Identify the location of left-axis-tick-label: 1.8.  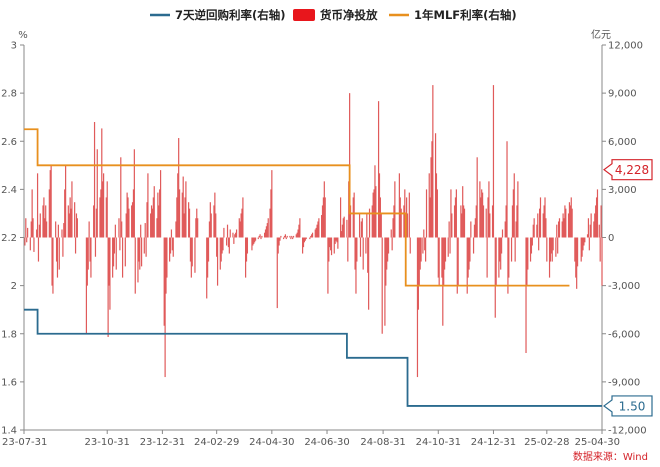
(9, 334).